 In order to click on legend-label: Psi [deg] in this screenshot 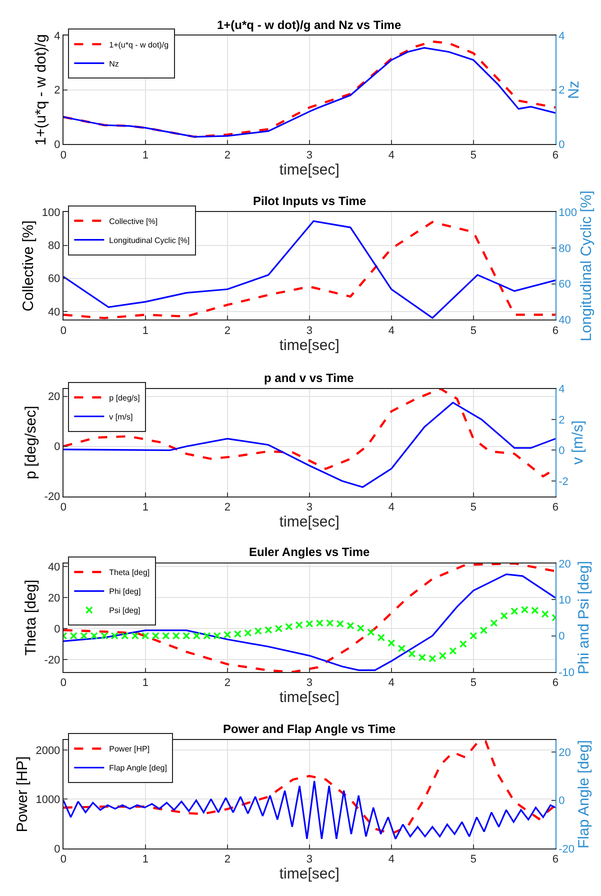, I will do `click(124, 611)`.